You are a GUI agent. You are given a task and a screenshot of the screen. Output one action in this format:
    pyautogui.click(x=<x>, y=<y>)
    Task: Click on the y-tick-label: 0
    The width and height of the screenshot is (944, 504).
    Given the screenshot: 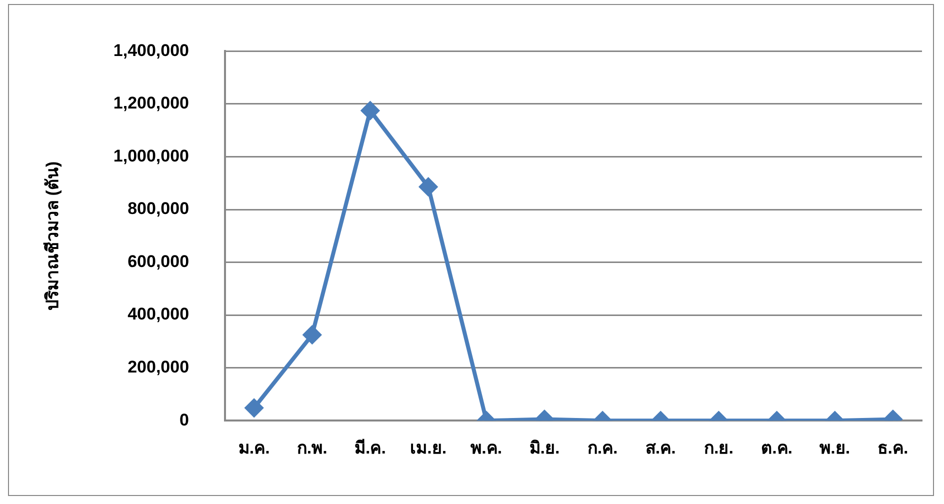 What is the action you would take?
    pyautogui.click(x=185, y=420)
    